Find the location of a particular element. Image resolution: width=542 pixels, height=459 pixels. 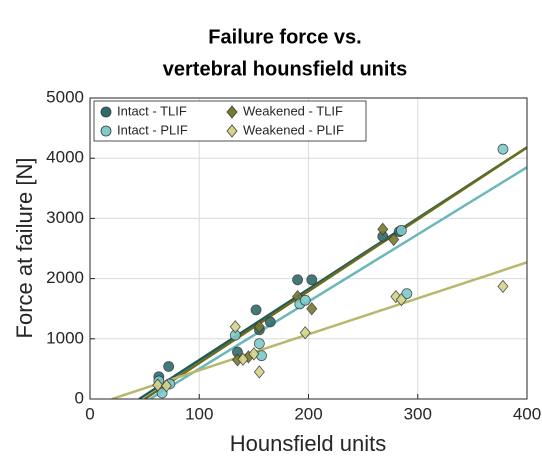

y-tick-label: 0 is located at coordinates (79, 397).